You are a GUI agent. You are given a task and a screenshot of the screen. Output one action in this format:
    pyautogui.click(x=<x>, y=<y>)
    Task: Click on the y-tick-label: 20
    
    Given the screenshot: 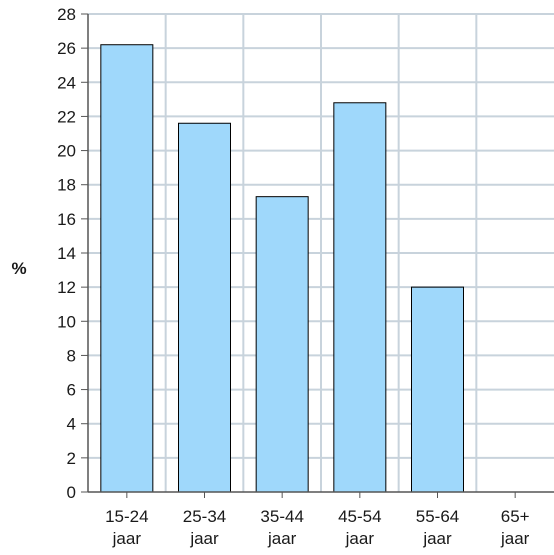 What is the action you would take?
    pyautogui.click(x=66, y=151)
    